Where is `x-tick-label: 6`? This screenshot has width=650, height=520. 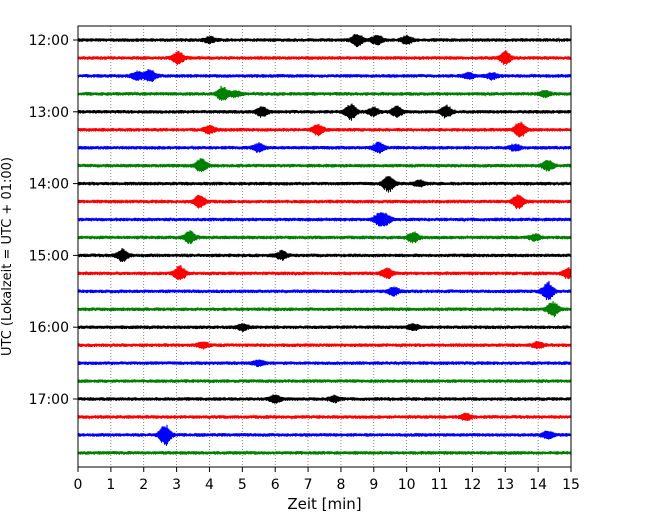
x-tick-label: 6 is located at coordinates (275, 485).